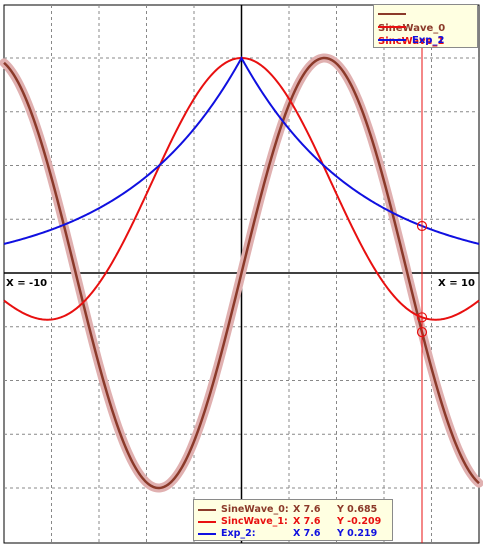 Image resolution: width=483 pixels, height=552 pixels. What do you see at coordinates (254, 521) in the screenshot?
I see `readout-name: SincWave_1:` at bounding box center [254, 521].